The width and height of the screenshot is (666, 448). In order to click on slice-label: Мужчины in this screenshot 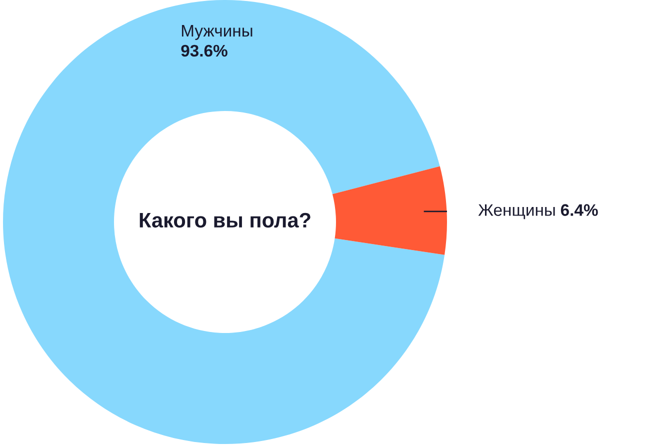, I will do `click(217, 32)`.